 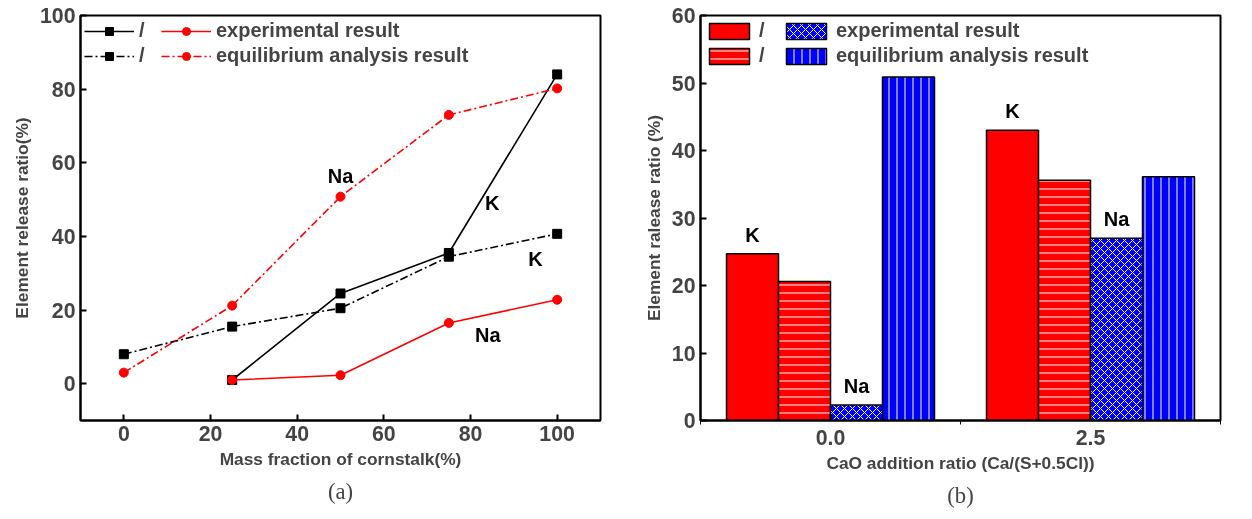 I want to click on y-tick-label: 100, so click(x=57, y=16).